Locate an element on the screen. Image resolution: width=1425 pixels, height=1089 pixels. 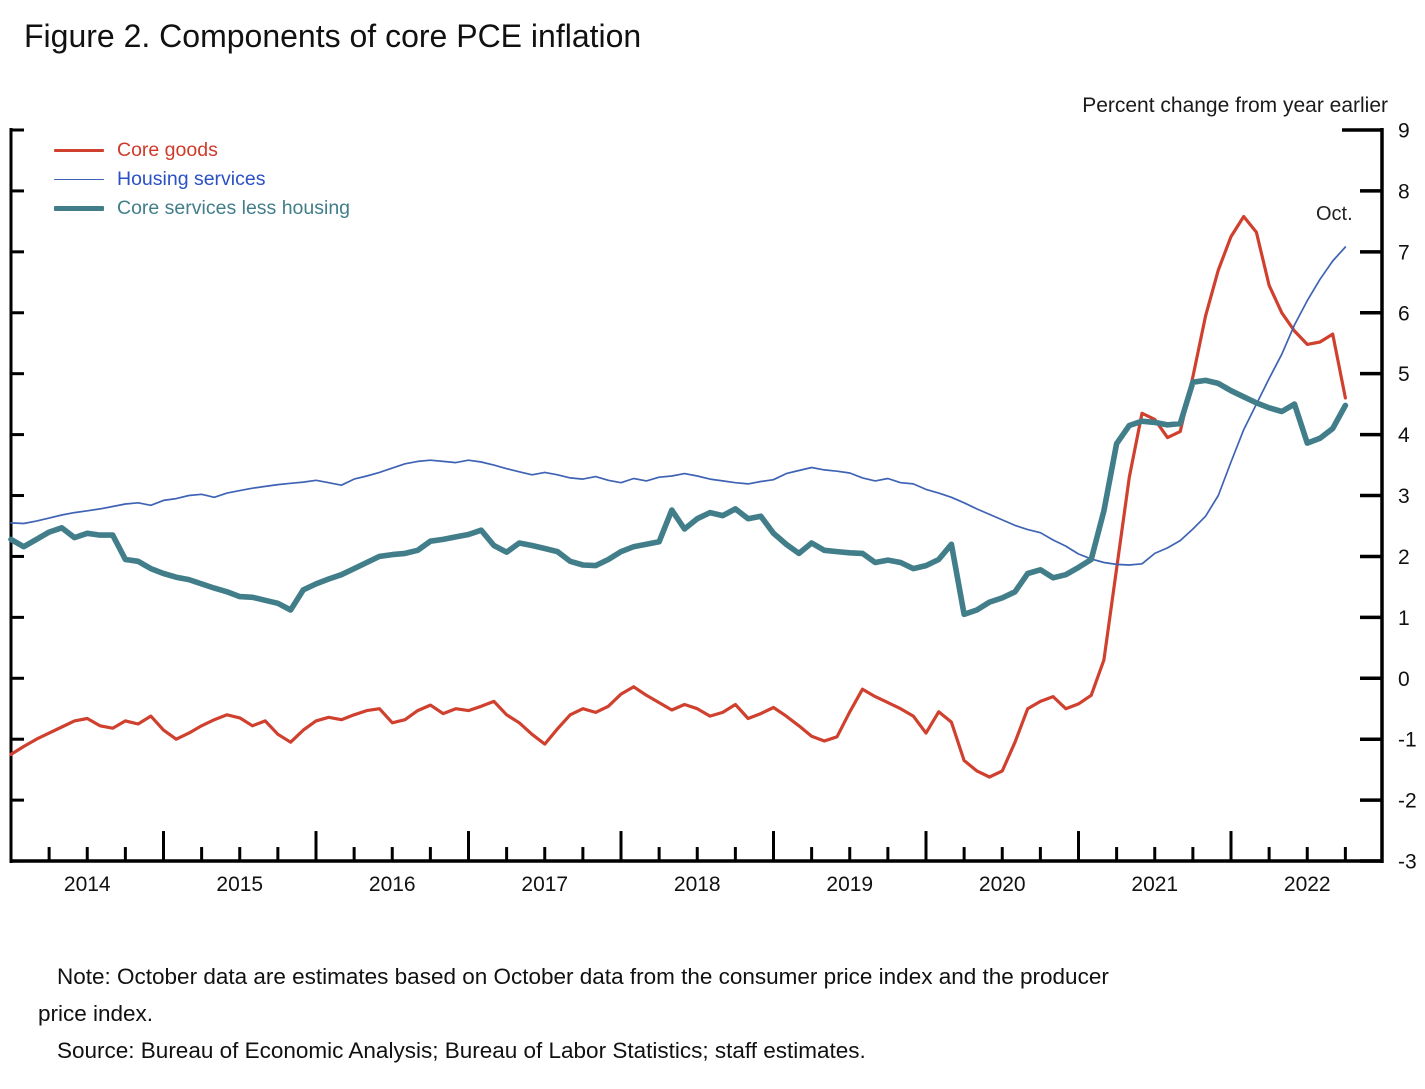
housing-services-swatch is located at coordinates (79, 179).